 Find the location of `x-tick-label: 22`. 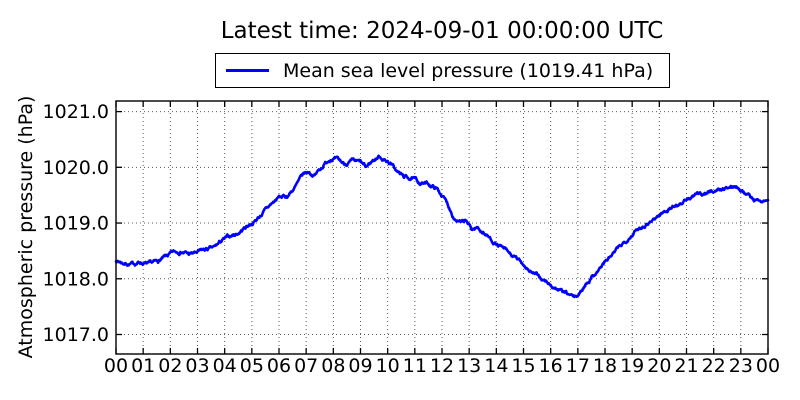

x-tick-label: 22 is located at coordinates (714, 366).